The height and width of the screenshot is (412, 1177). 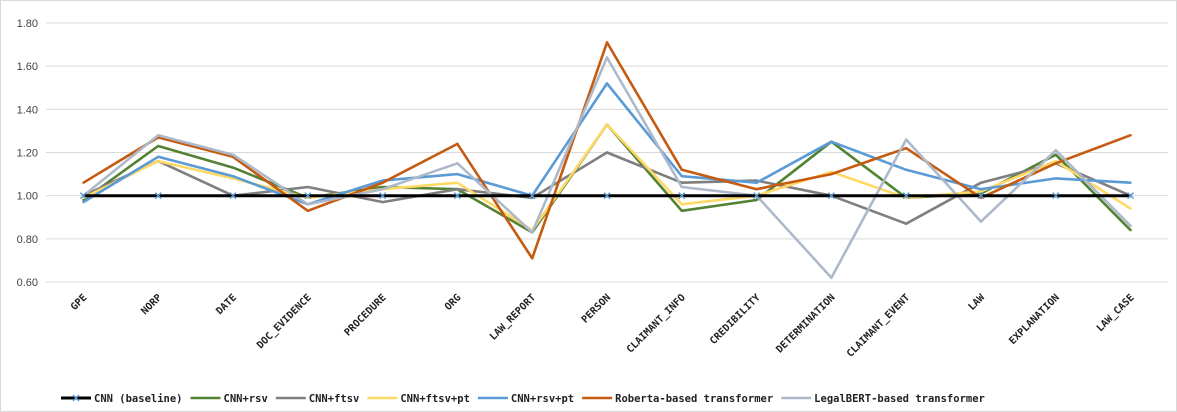 I want to click on legend-label: CNN+ftsv+pt, so click(x=435, y=399).